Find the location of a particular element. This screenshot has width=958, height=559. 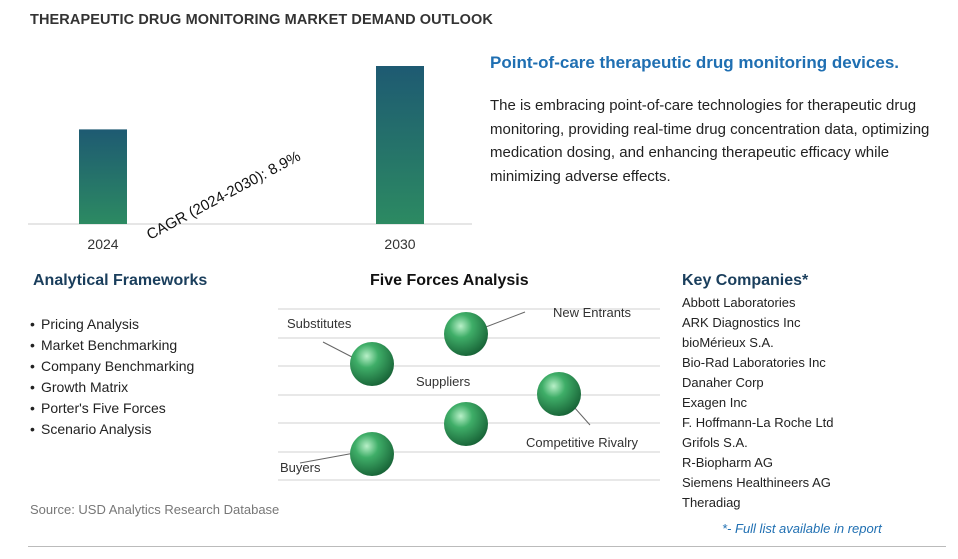

force-label-new-entrants: New Entrants is located at coordinates (592, 312).